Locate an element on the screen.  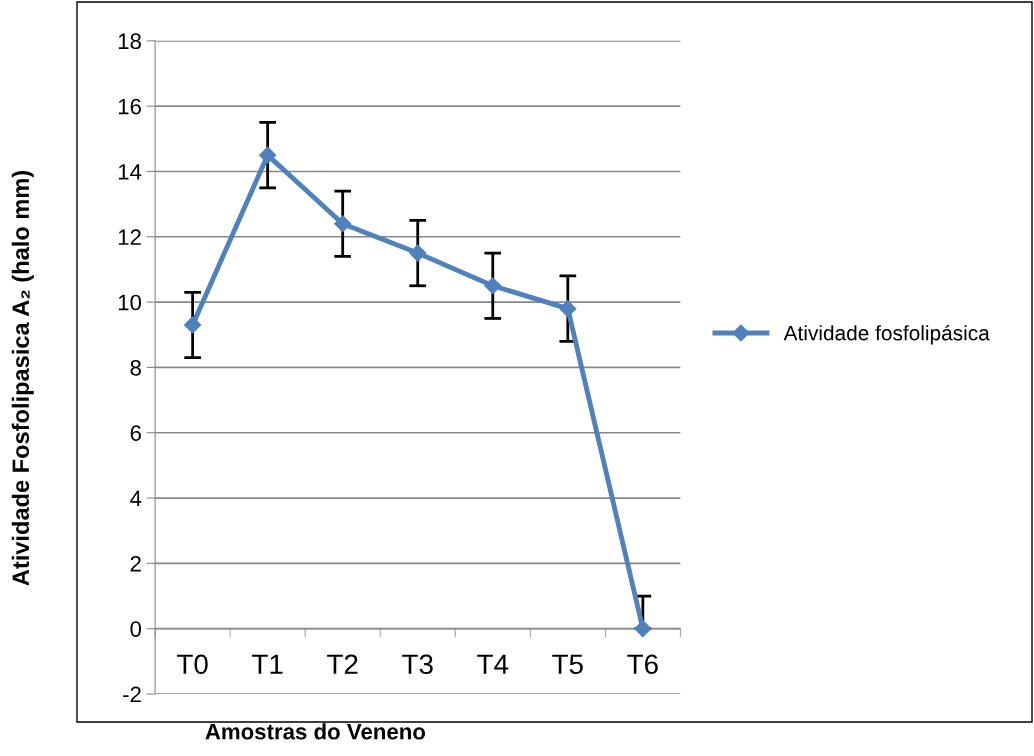
y-tick-label: 14 is located at coordinates (130, 172).